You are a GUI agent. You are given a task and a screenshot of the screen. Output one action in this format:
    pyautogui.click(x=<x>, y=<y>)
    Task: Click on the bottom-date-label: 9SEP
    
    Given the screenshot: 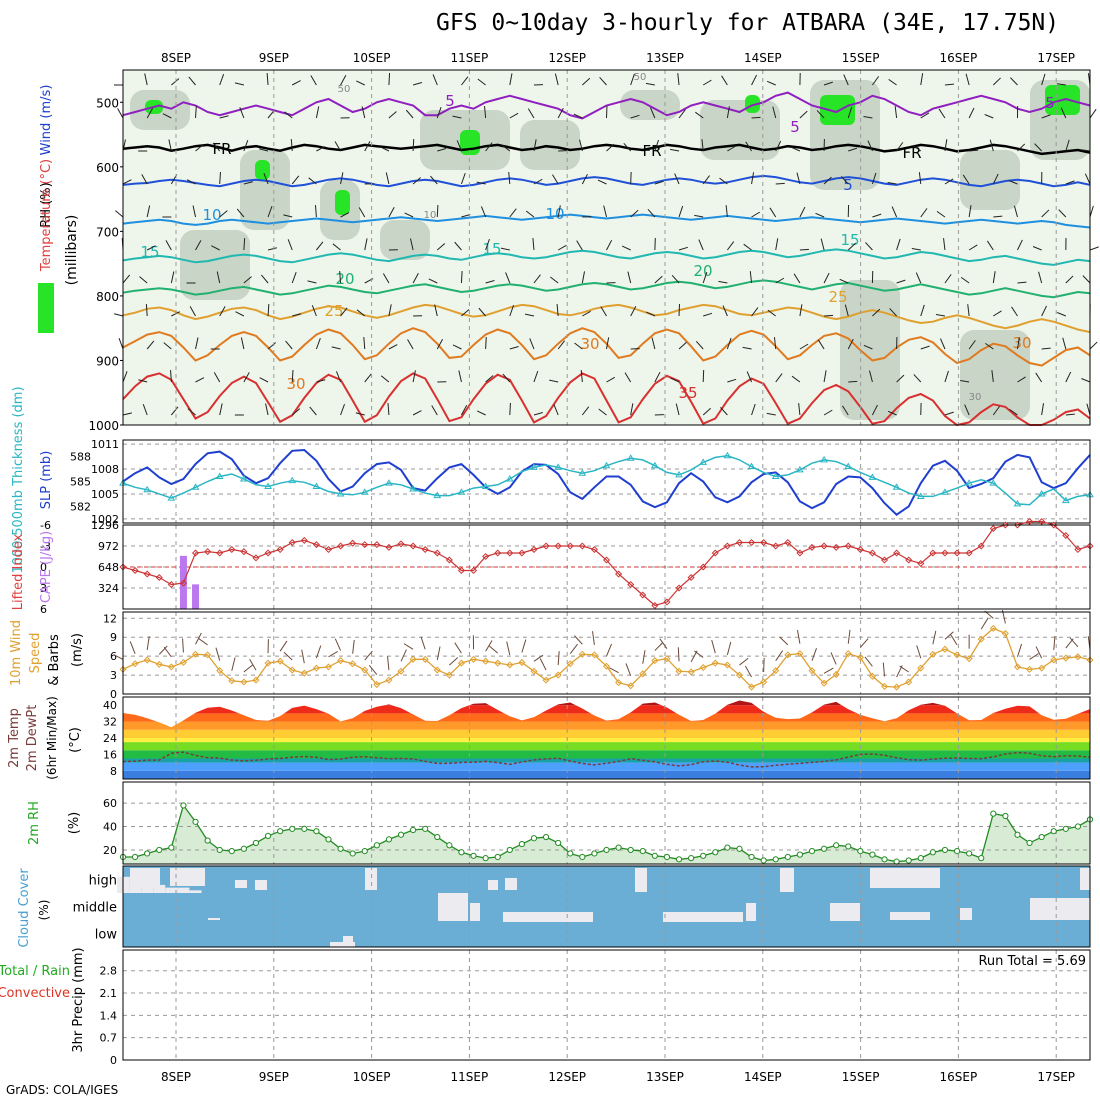 What is the action you would take?
    pyautogui.click(x=274, y=1077)
    